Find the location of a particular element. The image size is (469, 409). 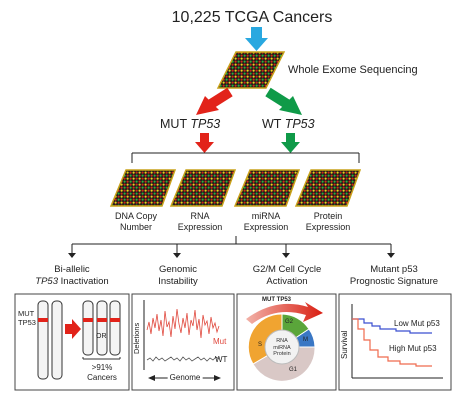

inactivation-arrow is located at coordinates (73, 329).